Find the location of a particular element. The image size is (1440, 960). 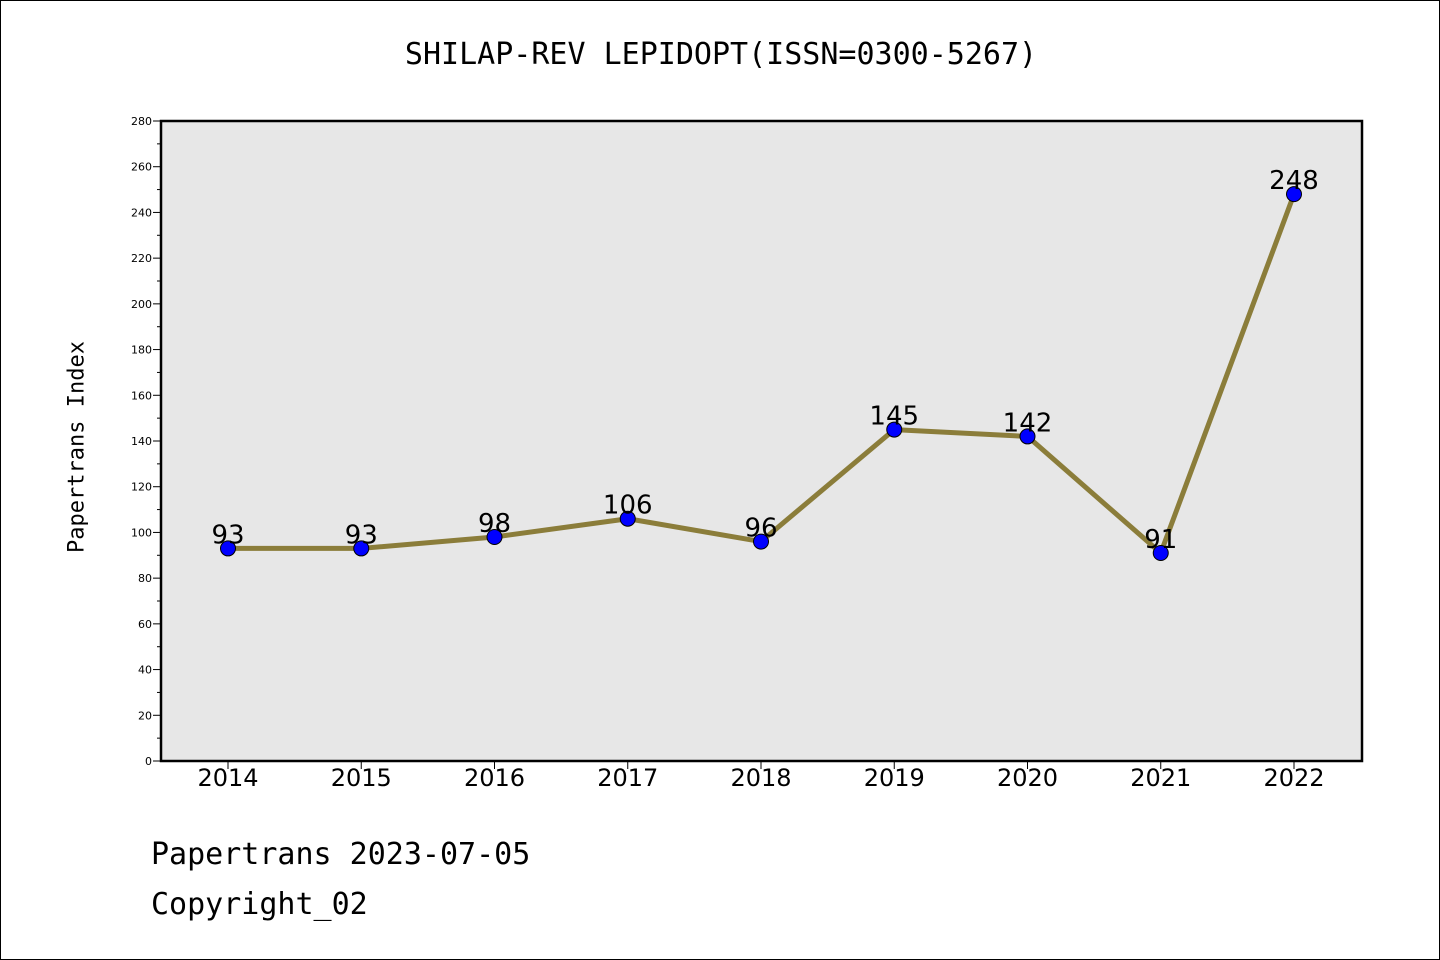

x-tick-label: 2017 is located at coordinates (627, 778).